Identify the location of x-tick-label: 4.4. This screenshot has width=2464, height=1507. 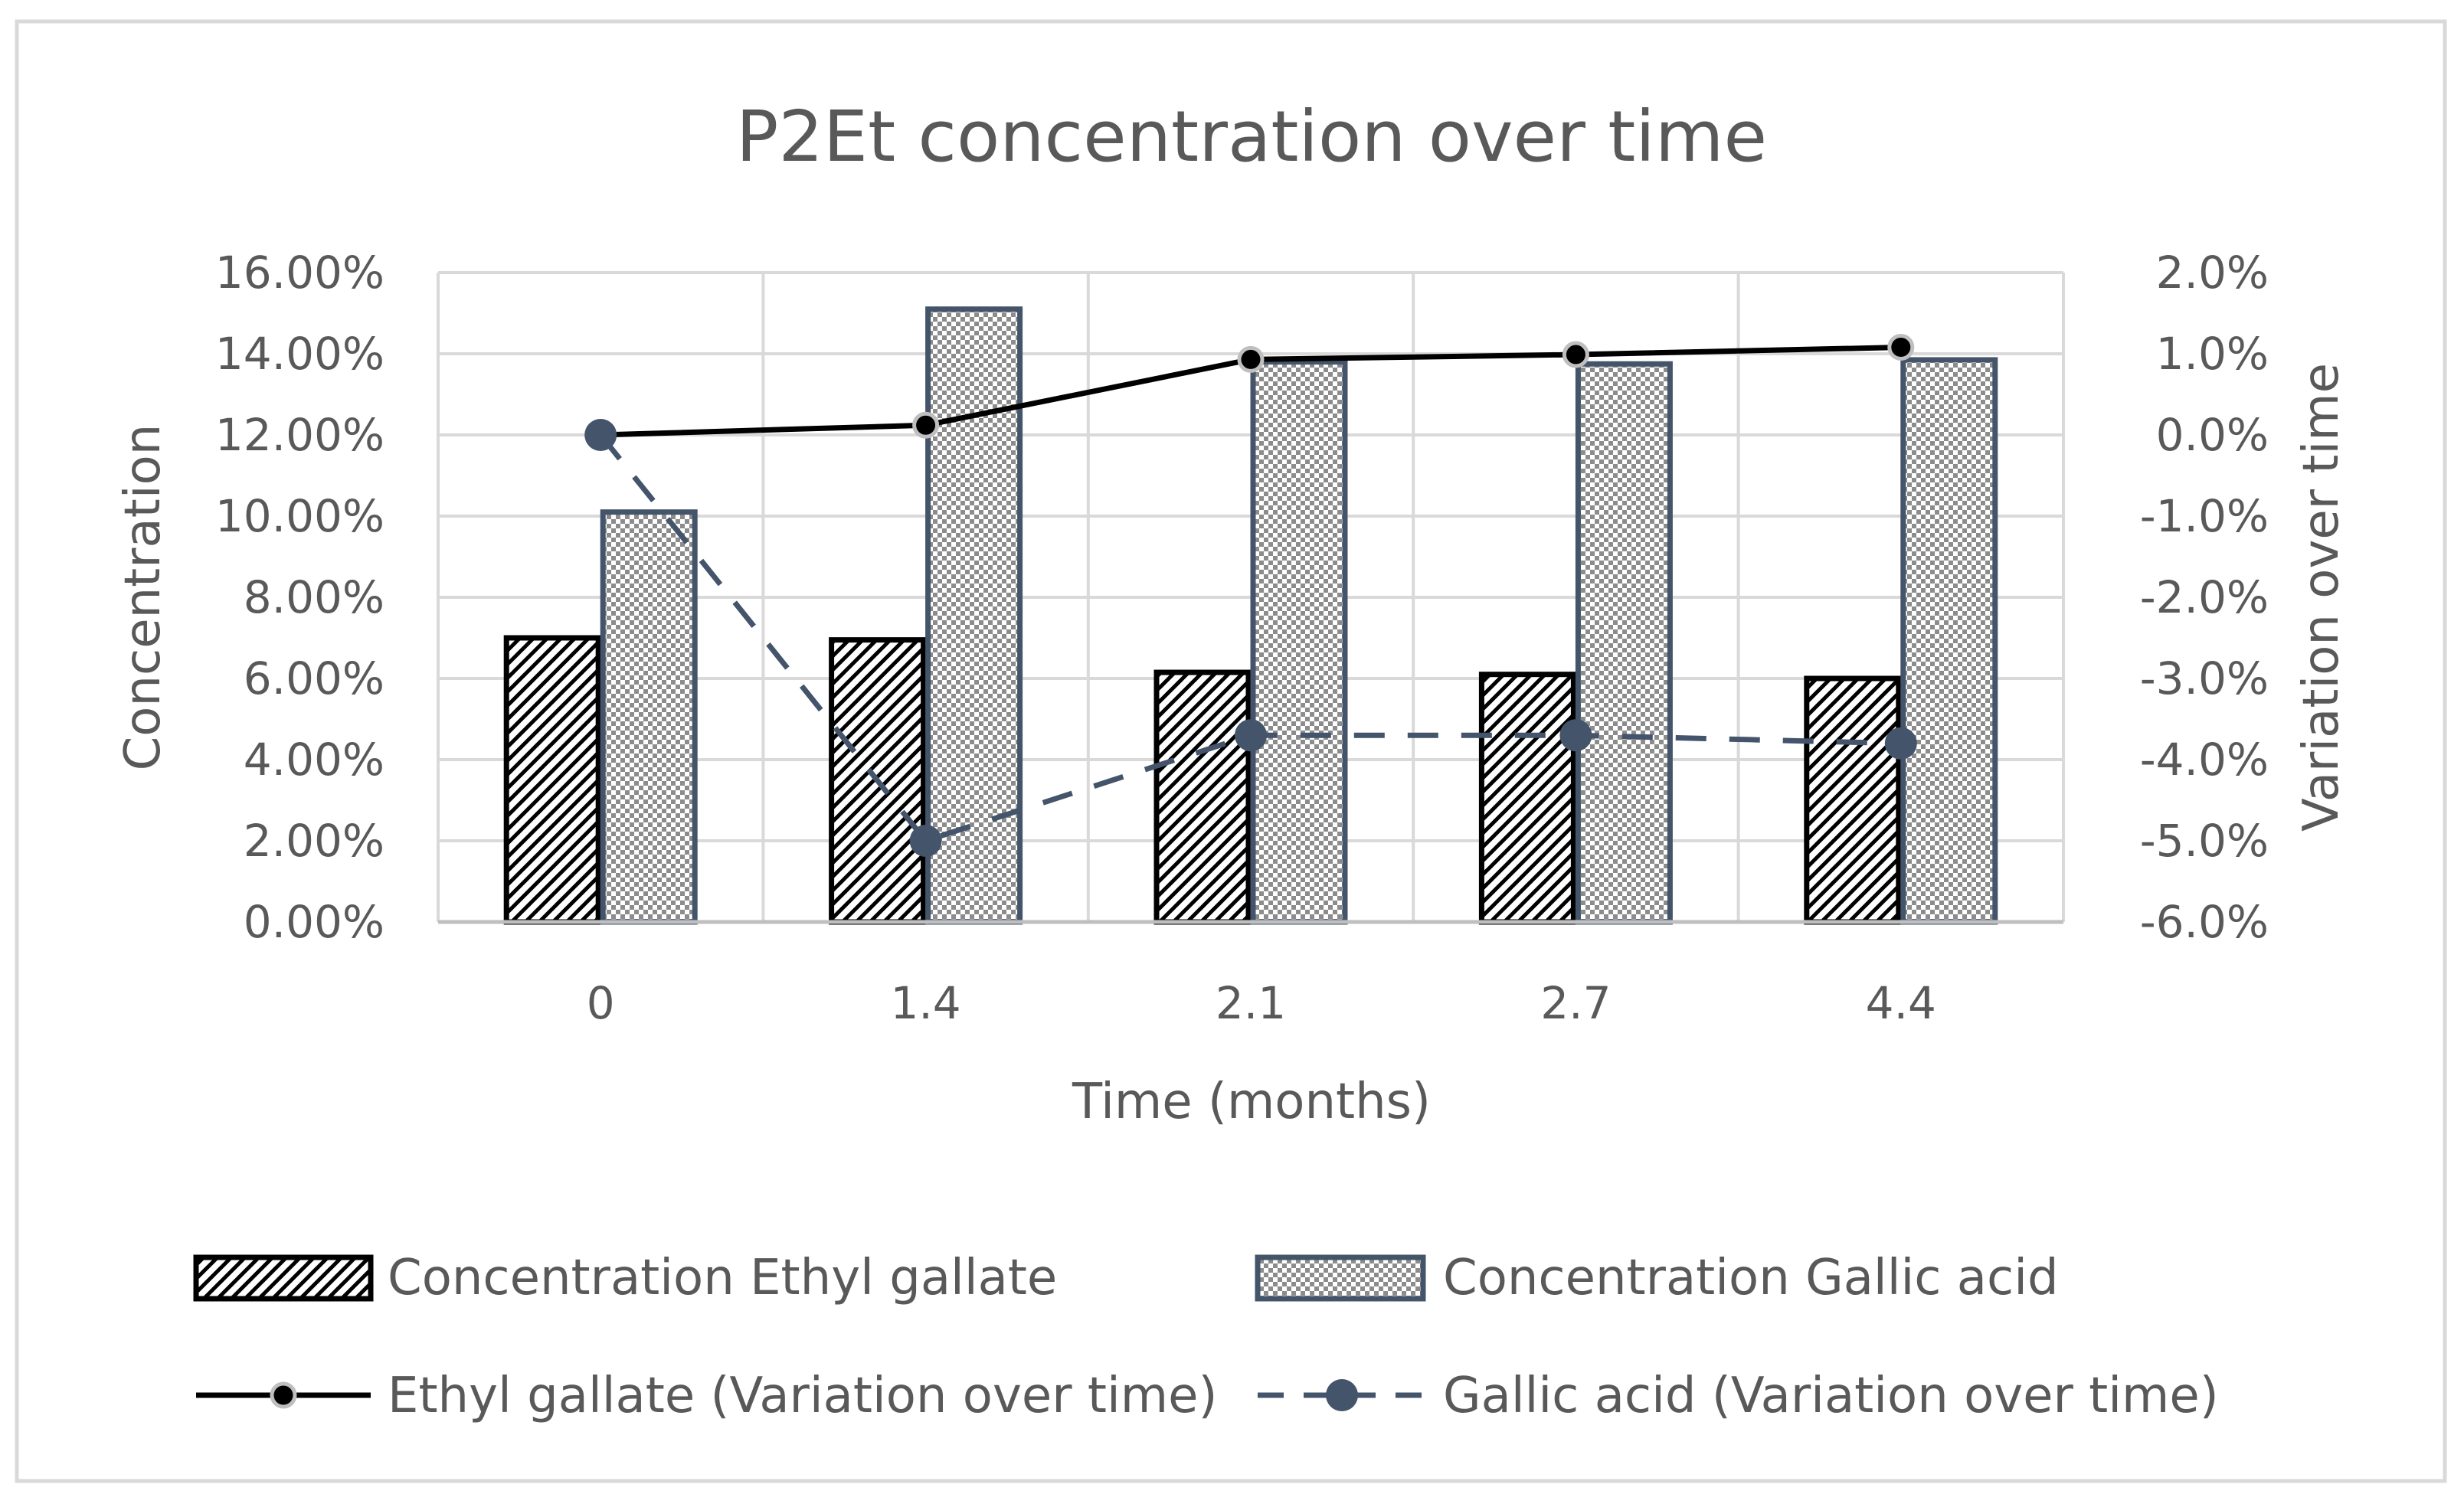
(1901, 1003).